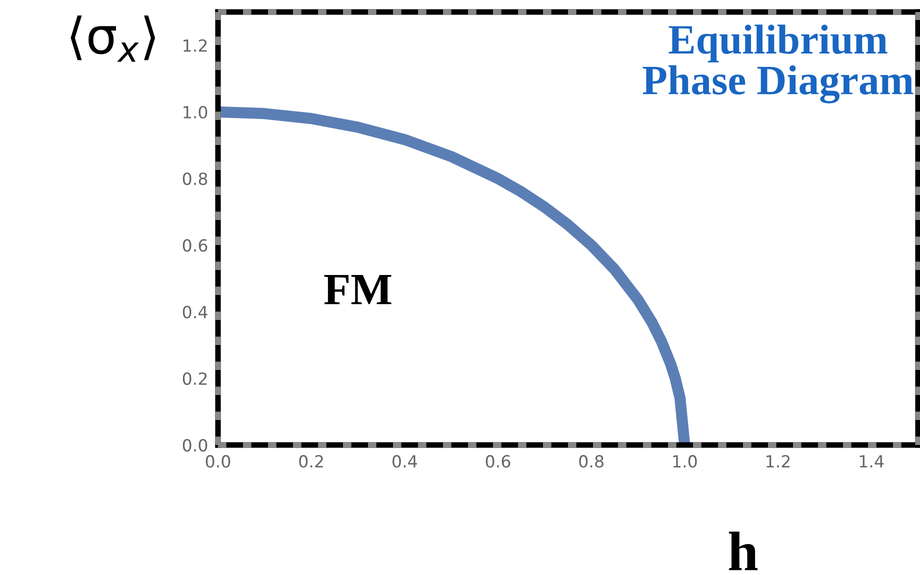 The image size is (920, 575). I want to click on y-tick-label: 0.0, so click(195, 445).